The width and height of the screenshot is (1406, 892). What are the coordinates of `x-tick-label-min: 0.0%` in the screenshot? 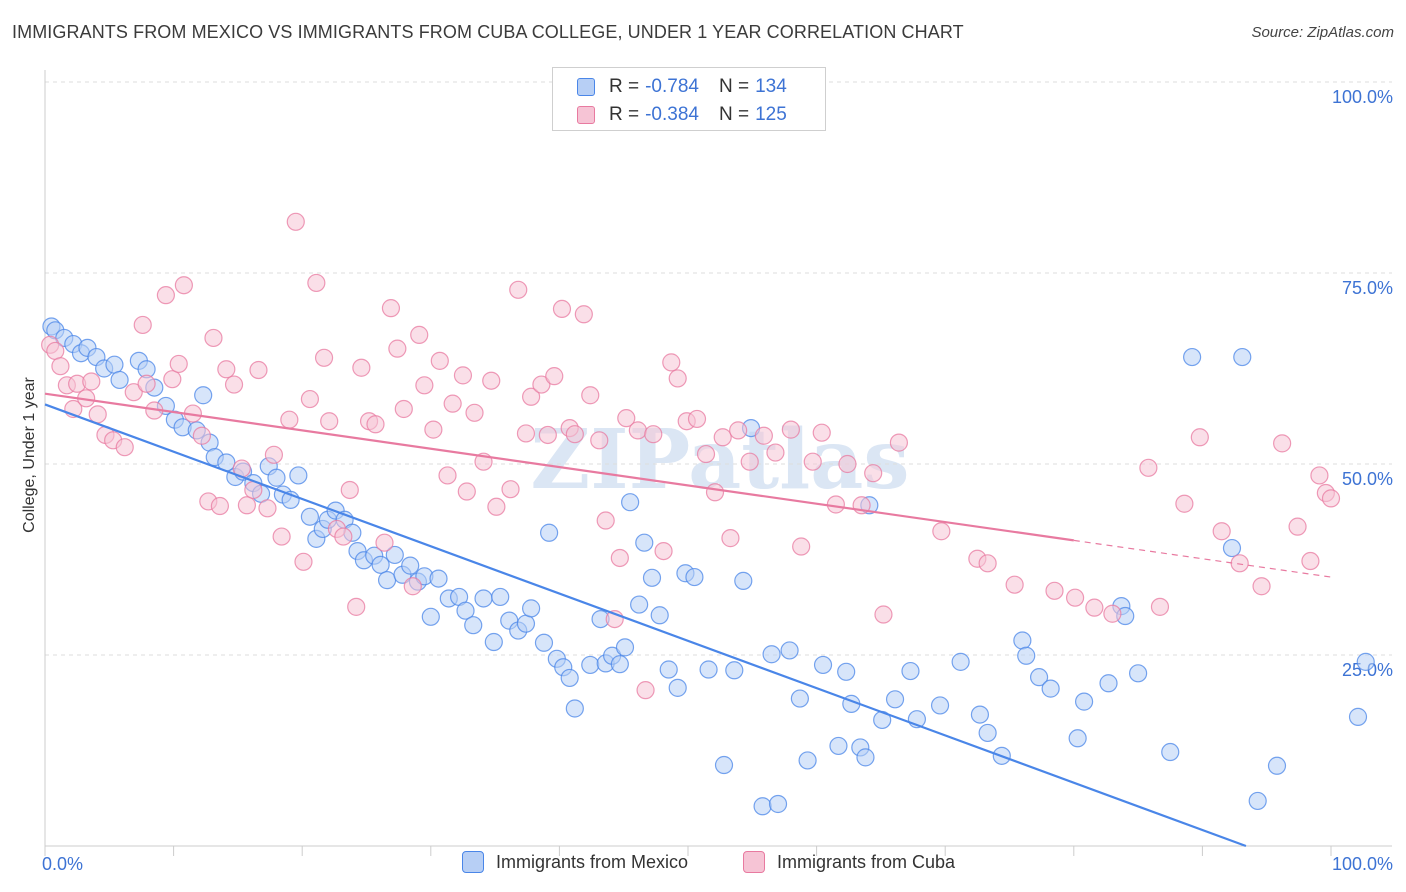 It's located at (62, 864).